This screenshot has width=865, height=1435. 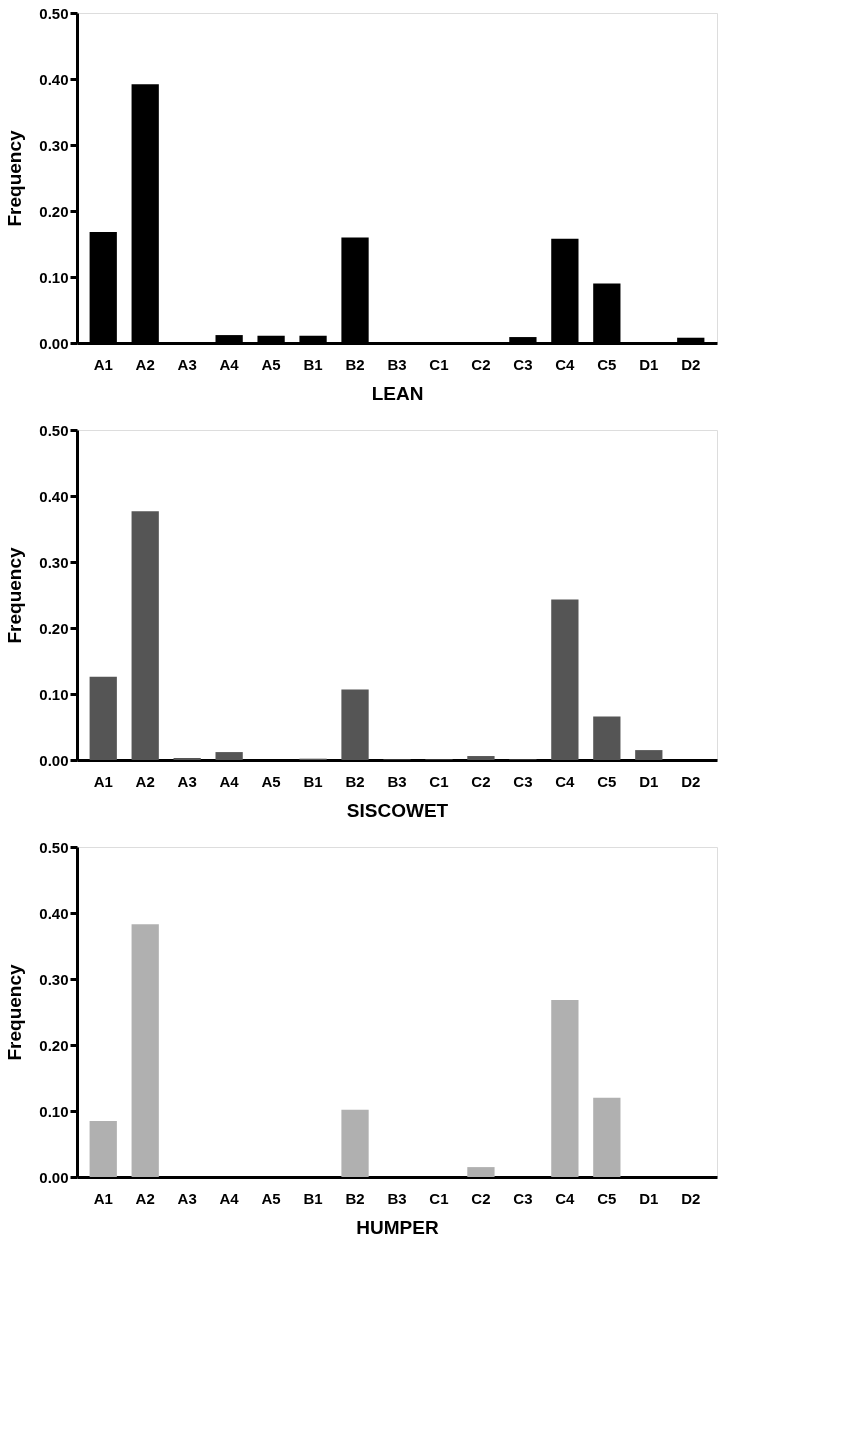 What do you see at coordinates (397, 1227) in the screenshot?
I see `x-axis-title: HUMPER` at bounding box center [397, 1227].